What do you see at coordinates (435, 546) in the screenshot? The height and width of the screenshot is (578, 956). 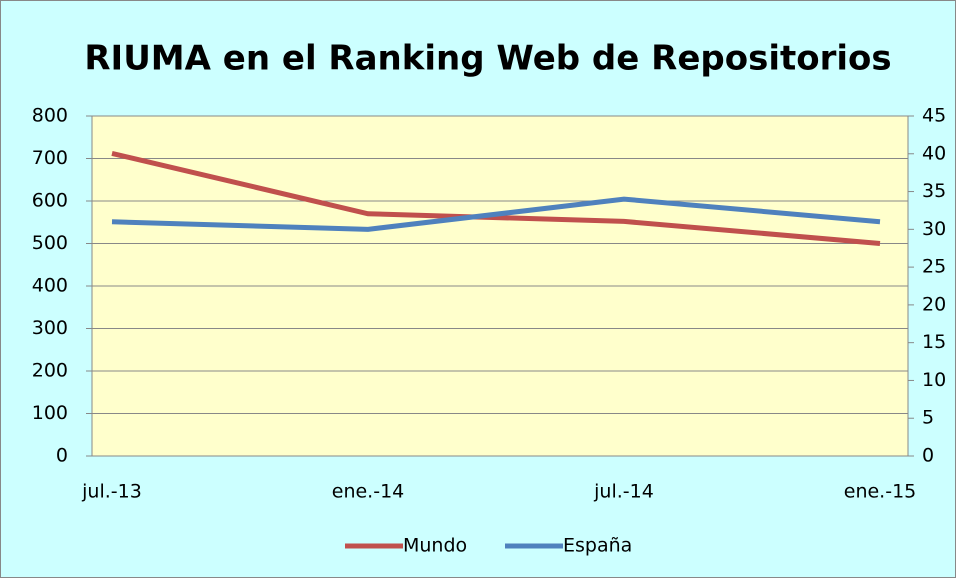 I see `legend-label: Mundo` at bounding box center [435, 546].